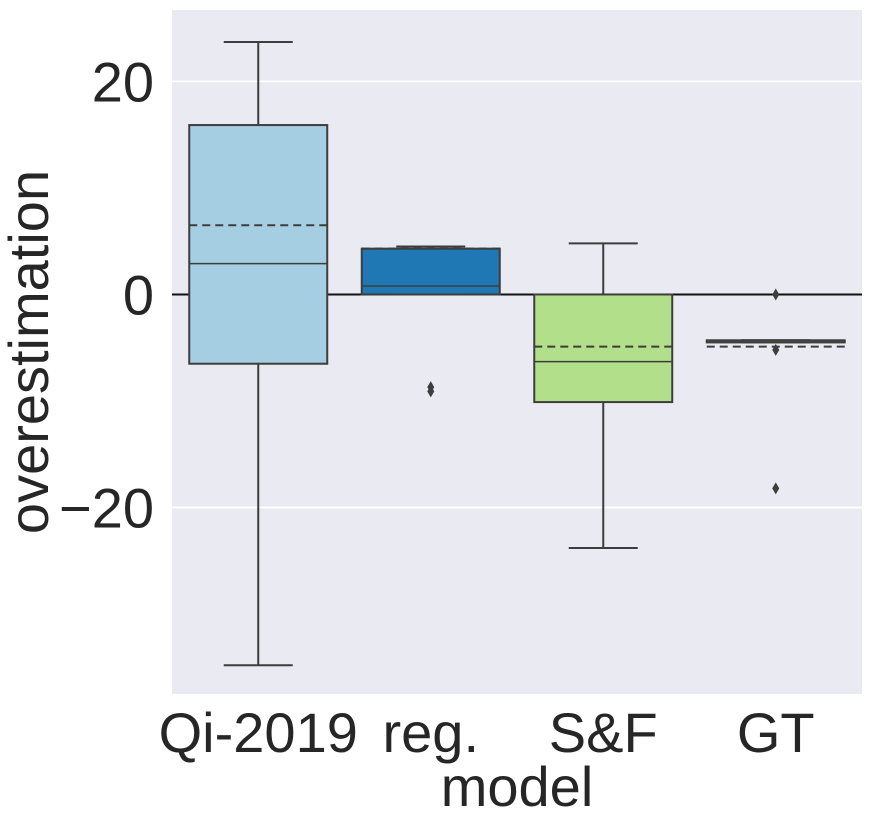 This screenshot has height=824, width=872. I want to click on x-tick-label: GT, so click(776, 732).